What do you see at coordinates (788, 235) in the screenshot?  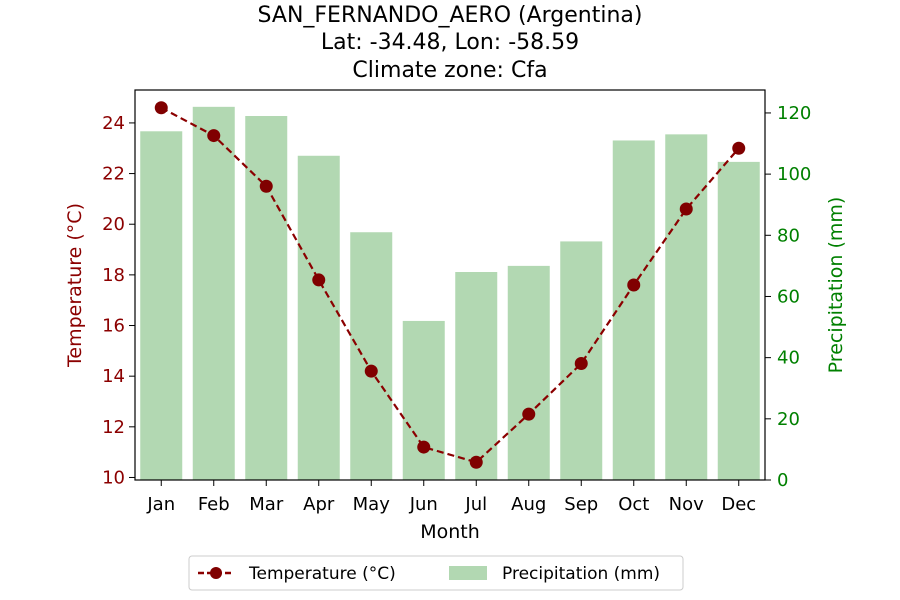 I see `y-right-tick-label: 80` at bounding box center [788, 235].